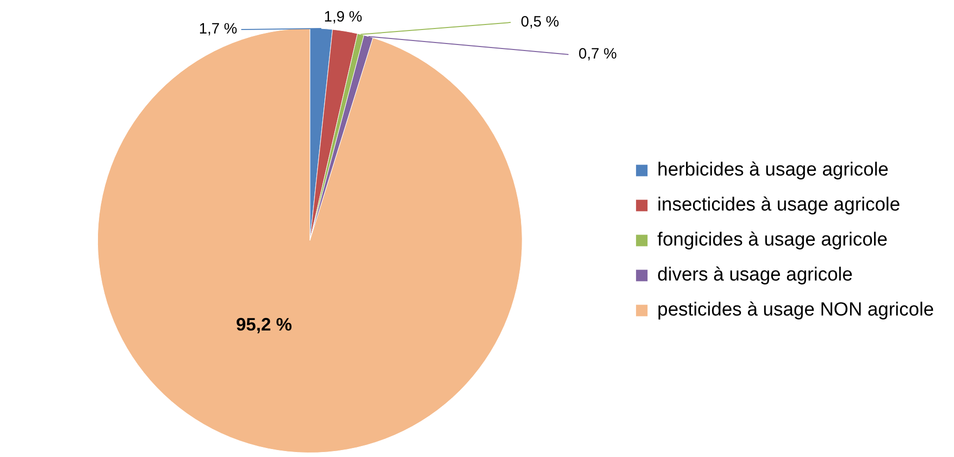  Describe the element at coordinates (218, 29) in the screenshot. I see `data-label: 1,7 %` at that location.